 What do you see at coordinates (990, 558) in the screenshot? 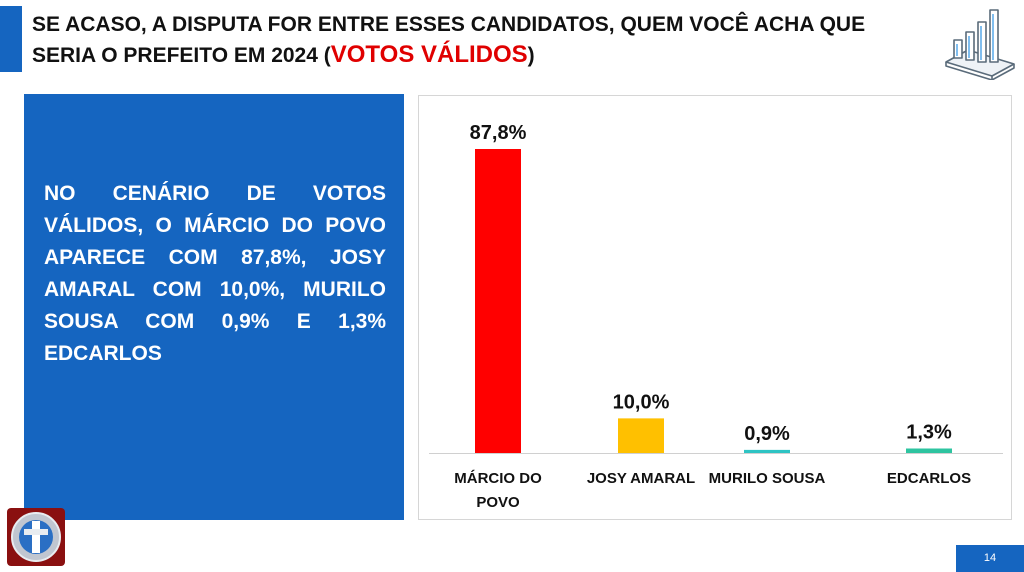
I see `page-number: 14` at bounding box center [990, 558].